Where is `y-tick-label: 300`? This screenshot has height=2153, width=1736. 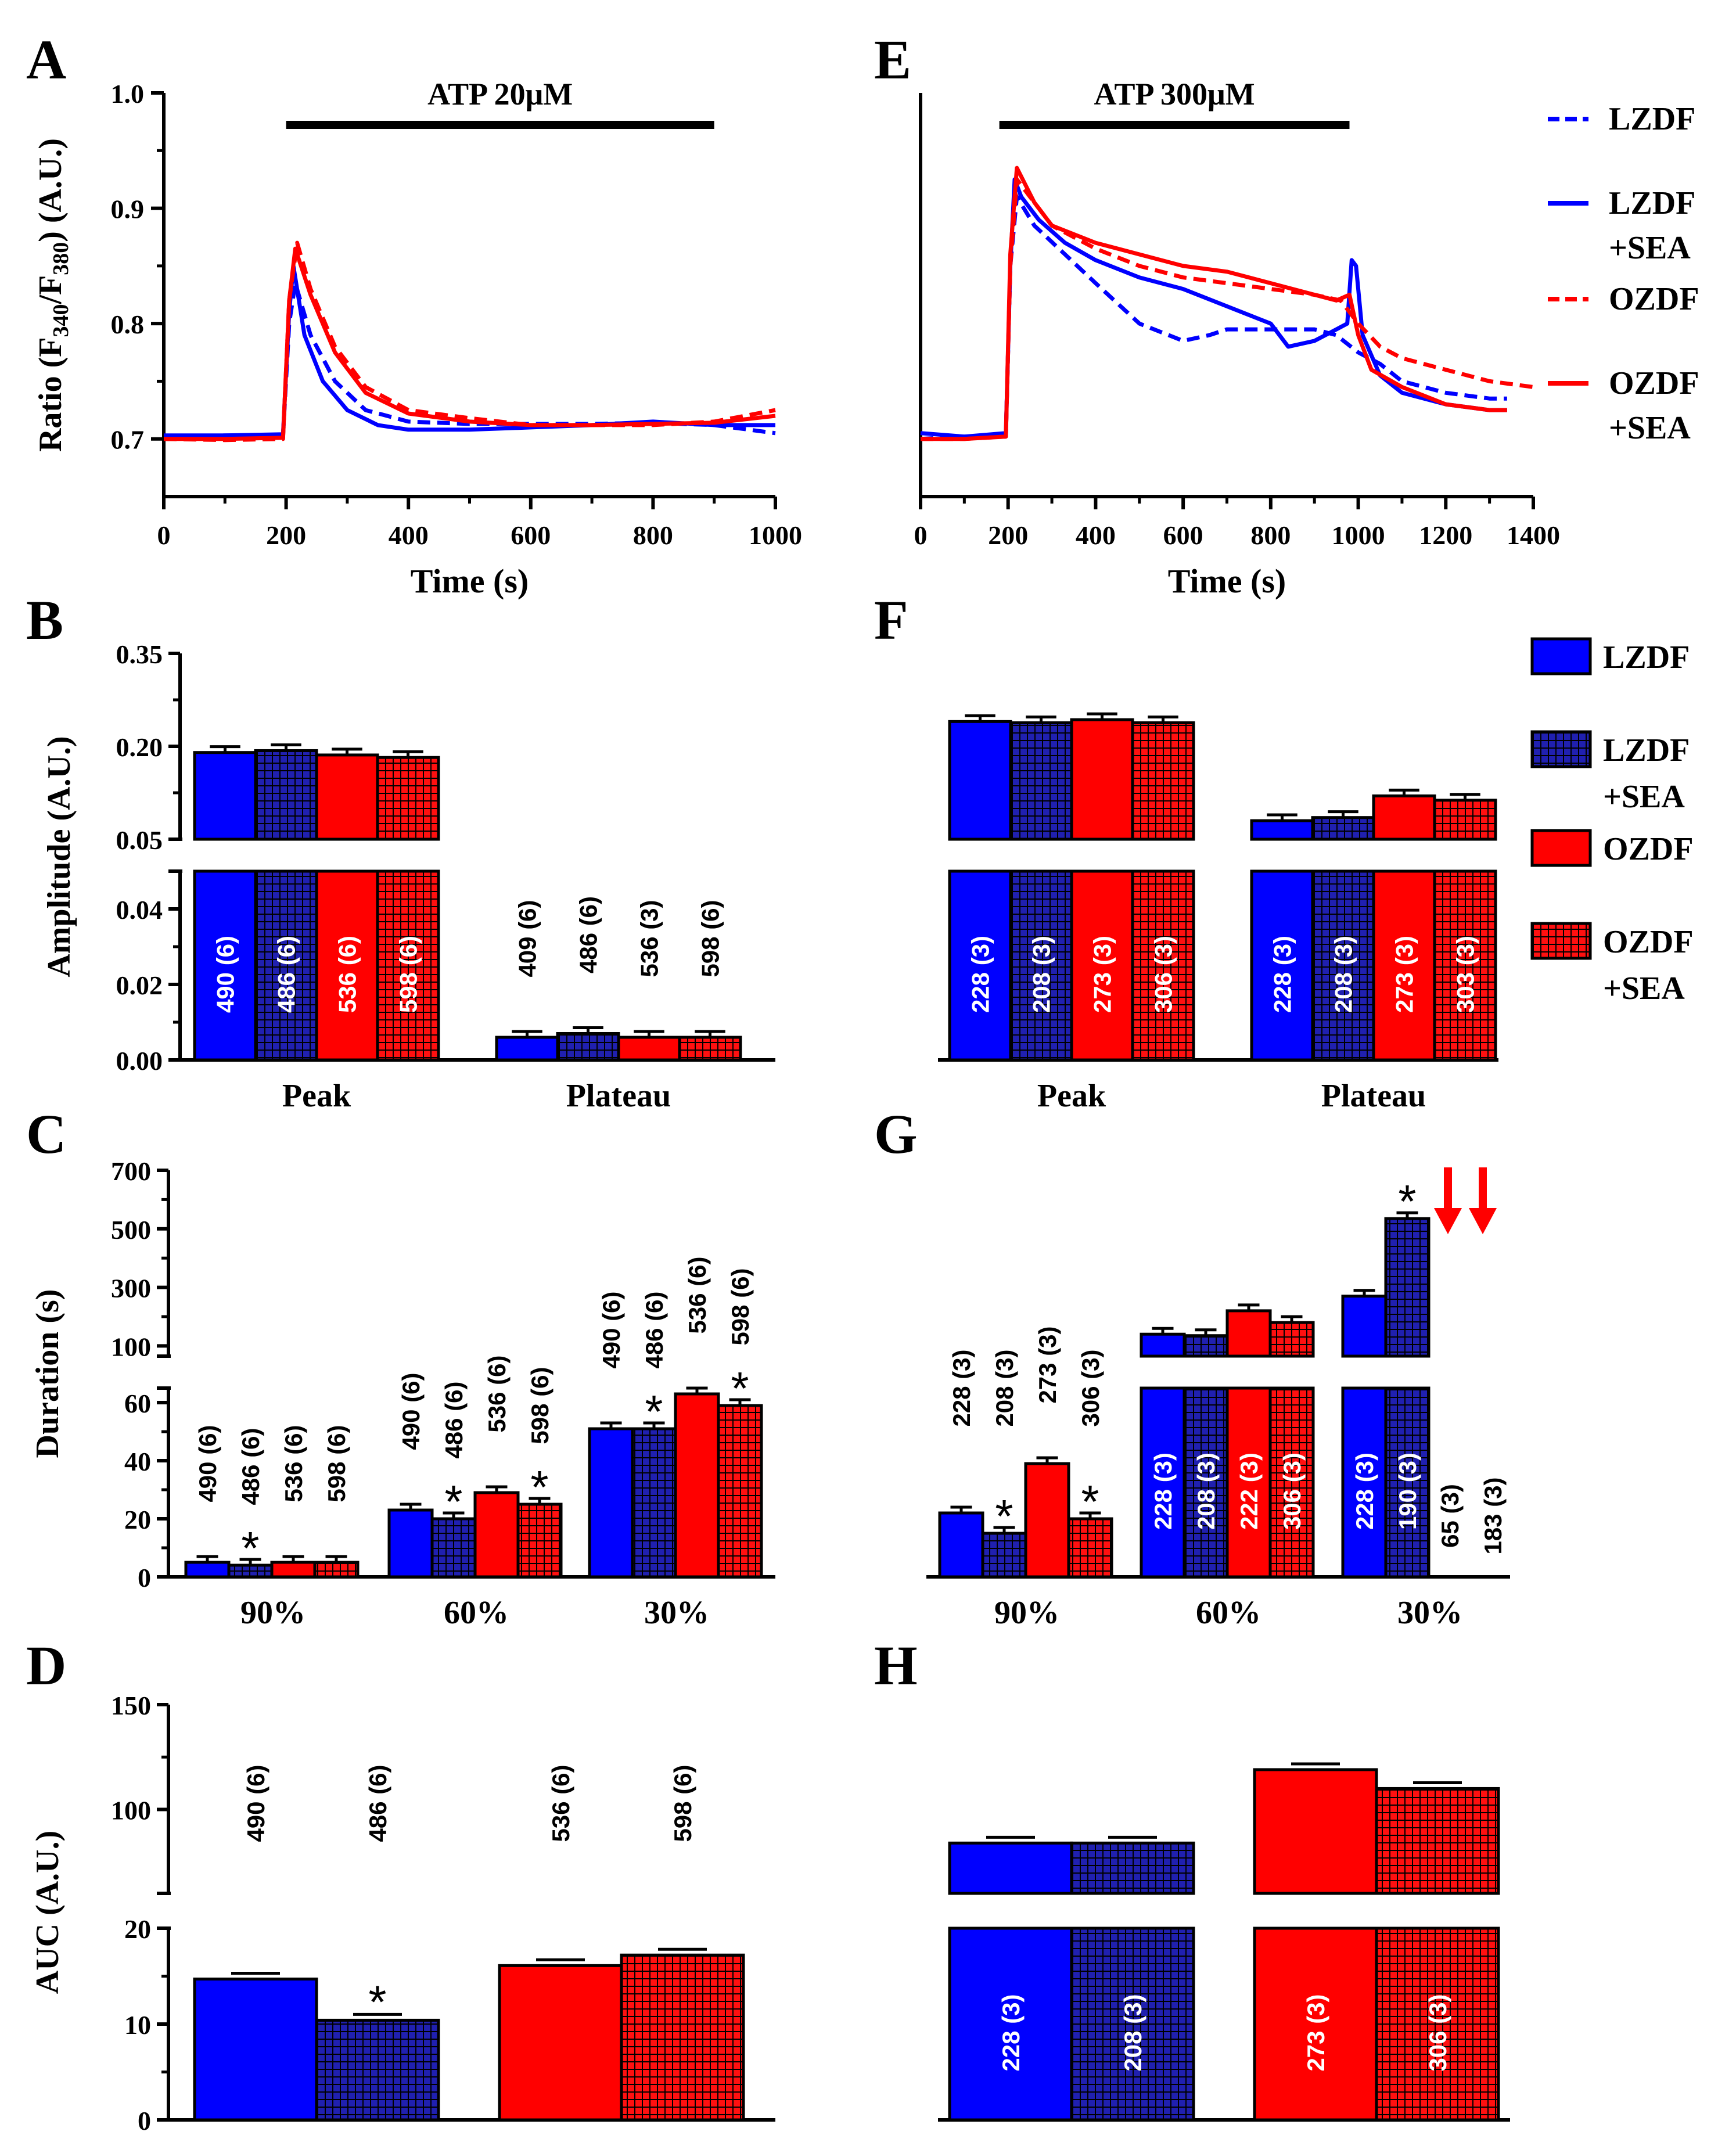
y-tick-label: 300 is located at coordinates (131, 1288).